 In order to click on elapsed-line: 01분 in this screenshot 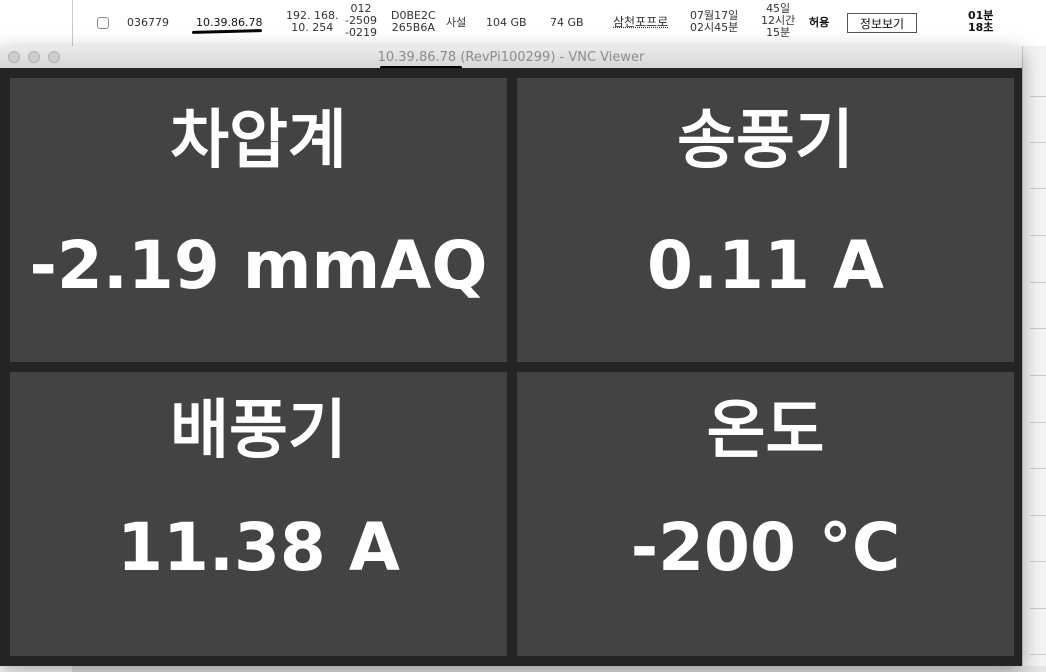, I will do `click(981, 15)`.